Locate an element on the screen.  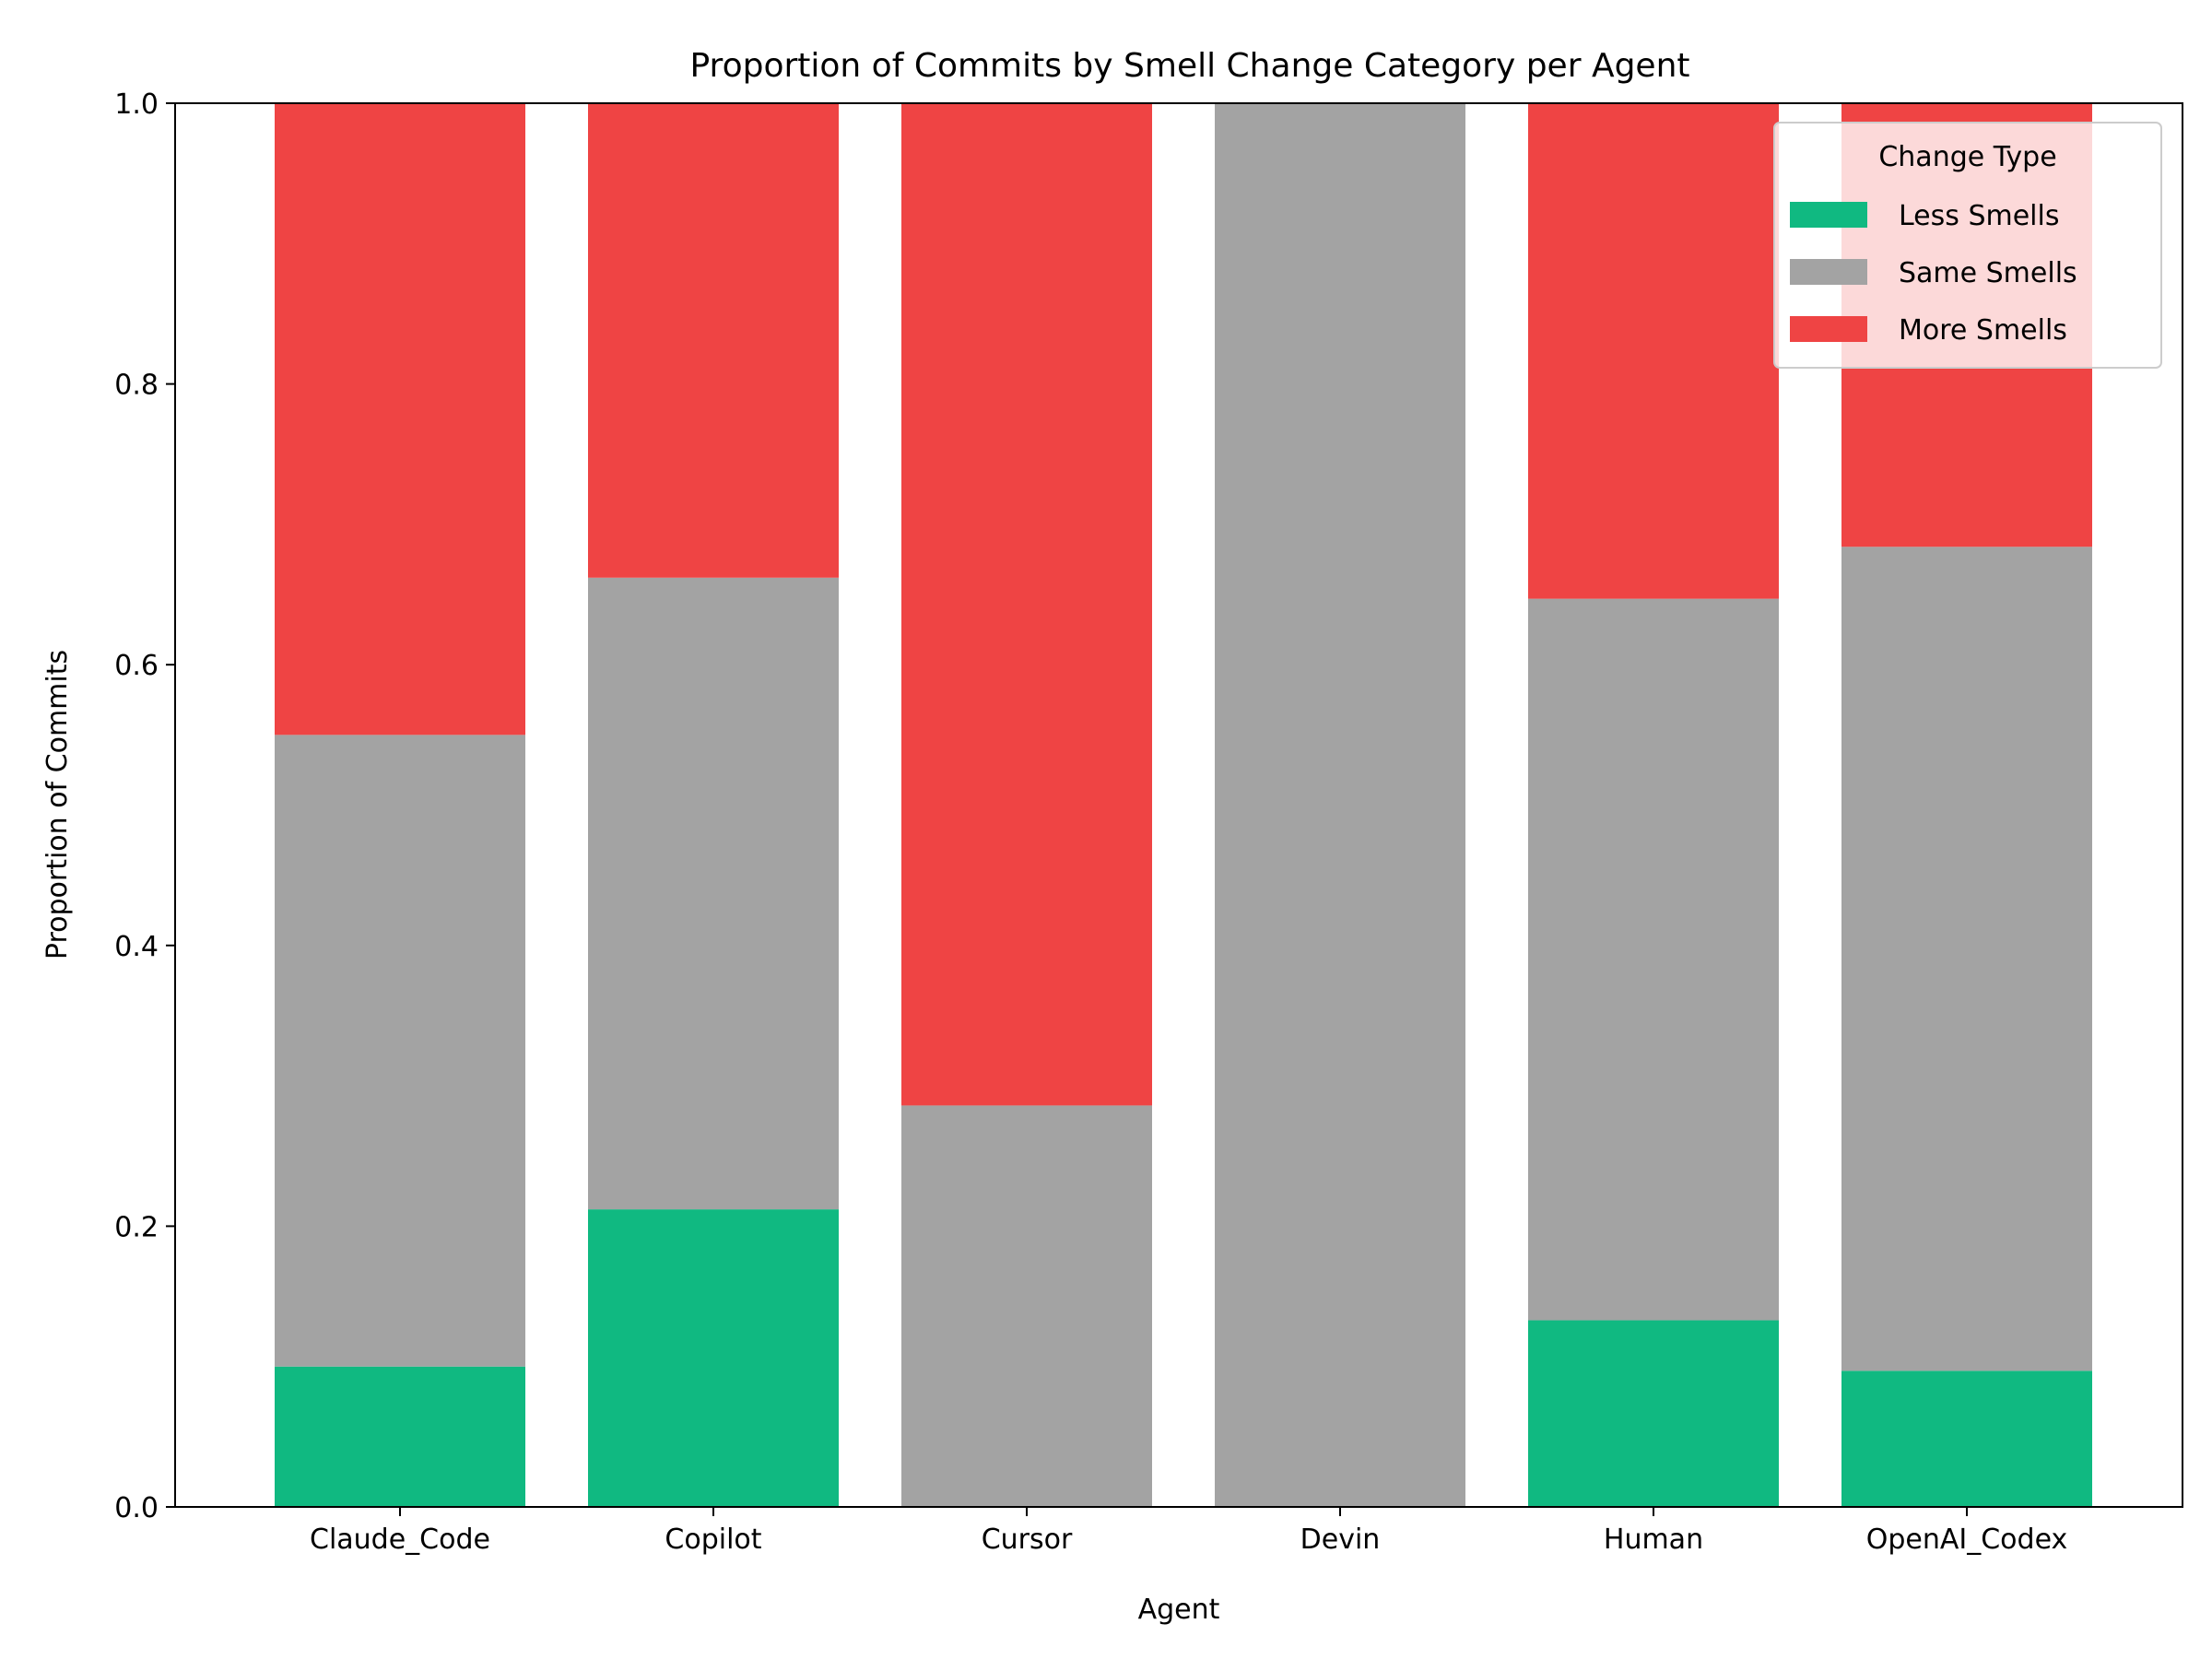
bar-claude-code-same-smells is located at coordinates (400, 1051).